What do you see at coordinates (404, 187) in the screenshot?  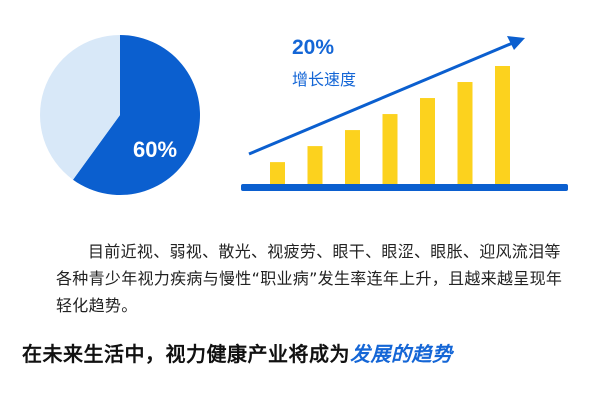 I see `baseline-axis` at bounding box center [404, 187].